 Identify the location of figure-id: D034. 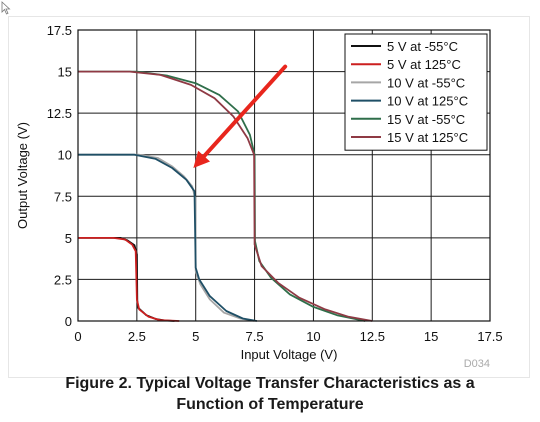
(477, 364).